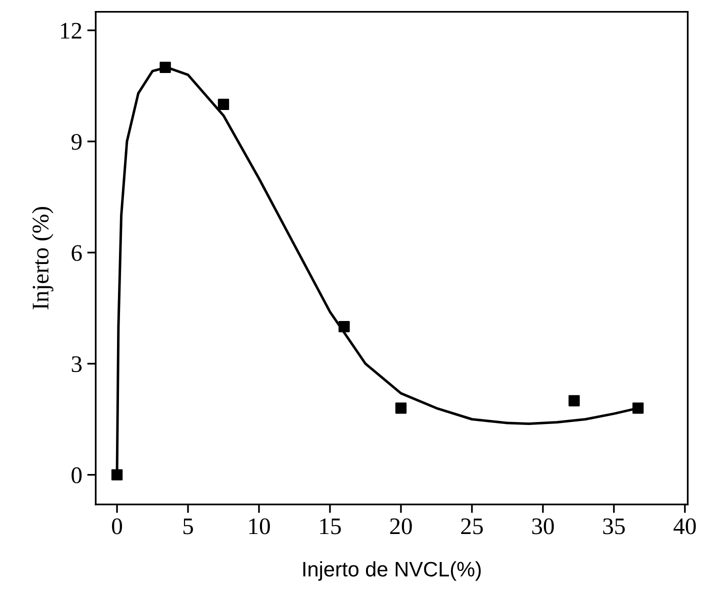 Image resolution: width=709 pixels, height=590 pixels. I want to click on x-tick-label: 10, so click(259, 526).